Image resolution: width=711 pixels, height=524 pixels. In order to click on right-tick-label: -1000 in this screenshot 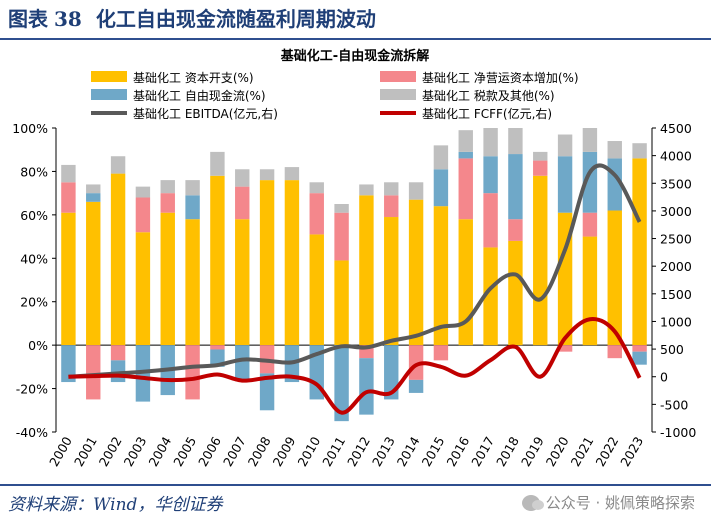, I will do `click(678, 432)`.